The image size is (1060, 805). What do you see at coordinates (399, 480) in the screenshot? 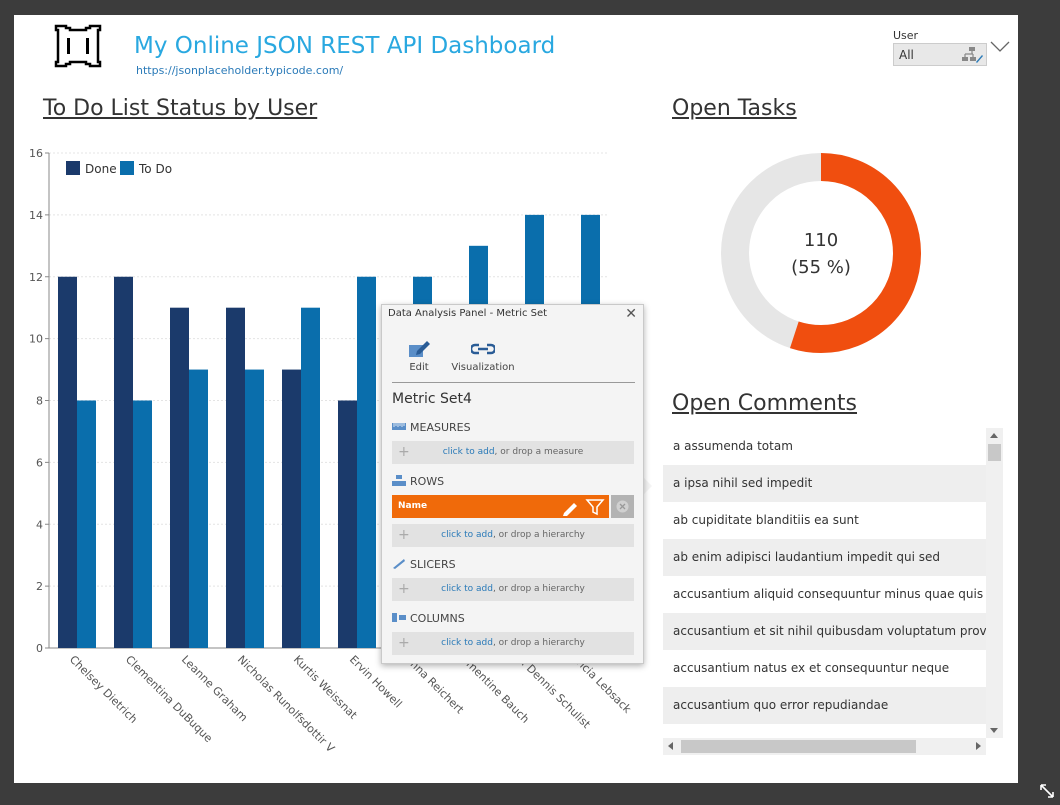
I see `rows-icon` at bounding box center [399, 480].